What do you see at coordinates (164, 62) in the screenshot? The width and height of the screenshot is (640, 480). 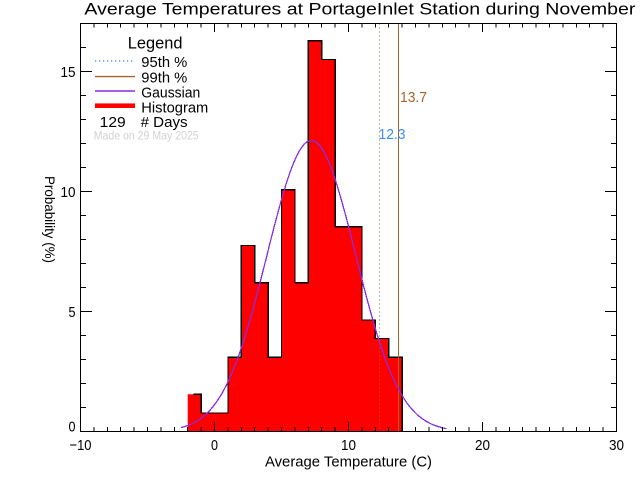 I see `svg-text: 95th %` at bounding box center [164, 62].